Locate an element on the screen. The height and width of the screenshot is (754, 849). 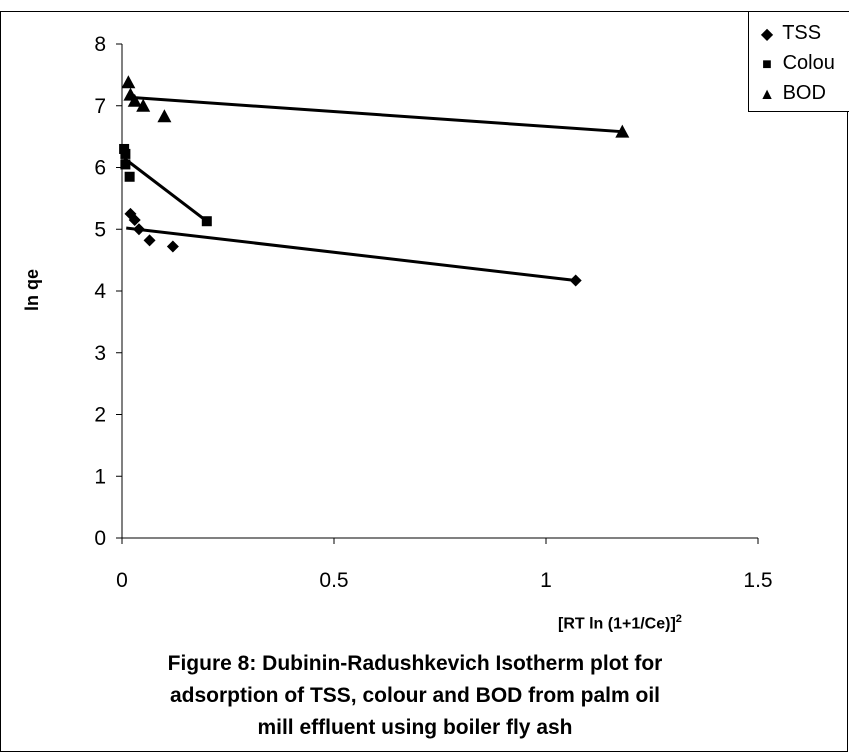
triangle-marker-icon: ▲ is located at coordinates (767, 95).